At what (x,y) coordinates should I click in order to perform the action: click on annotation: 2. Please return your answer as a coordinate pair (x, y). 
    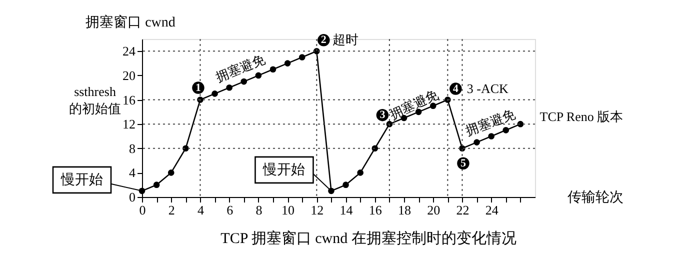
    Looking at the image, I should click on (323, 40).